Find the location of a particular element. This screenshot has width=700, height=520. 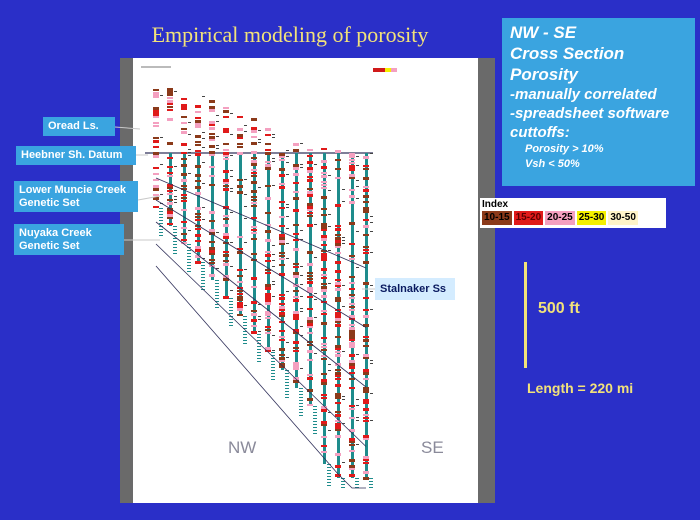

leader-muncie is located at coordinates (149, 198).